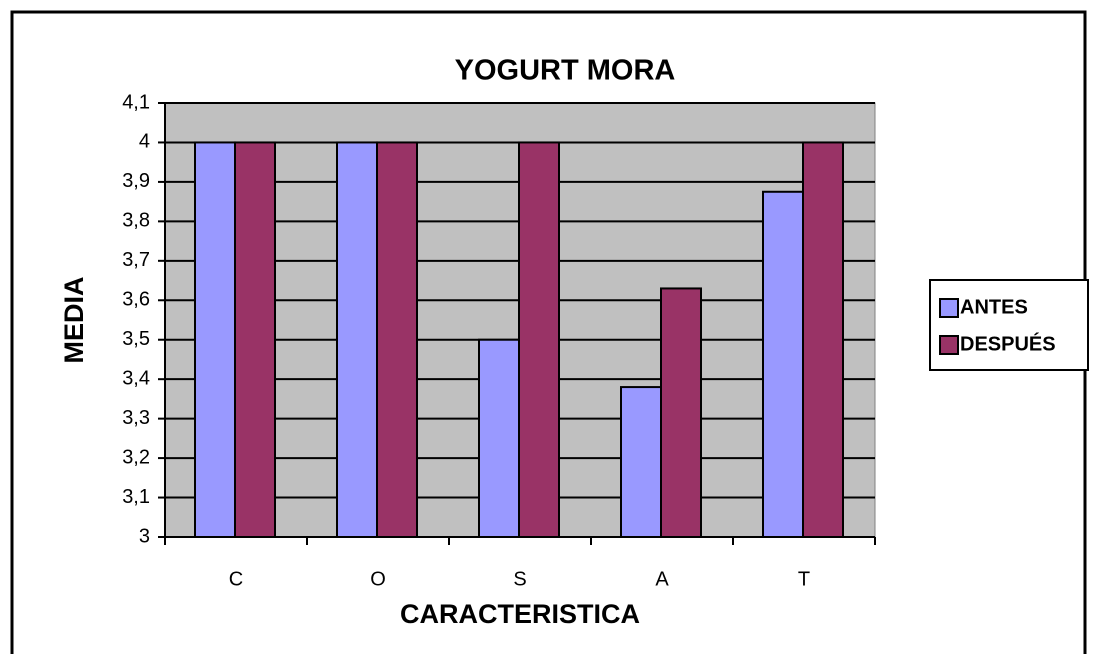  Describe the element at coordinates (136, 418) in the screenshot. I see `y-tick-label: 3,3` at that location.